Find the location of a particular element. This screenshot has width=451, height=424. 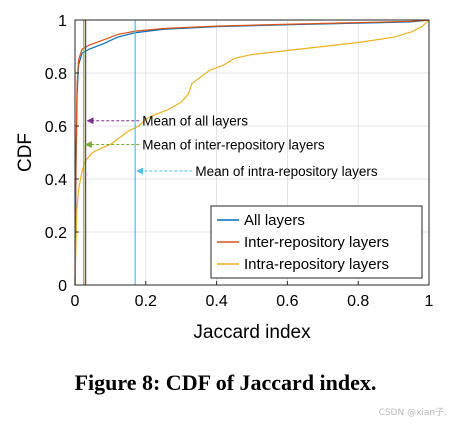

legend-label-2: Intra-repository layers is located at coordinates (316, 264).